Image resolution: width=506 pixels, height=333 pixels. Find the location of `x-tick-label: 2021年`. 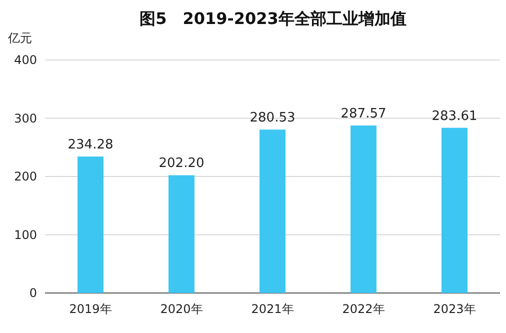

x-tick-label: 2021年 is located at coordinates (272, 309).